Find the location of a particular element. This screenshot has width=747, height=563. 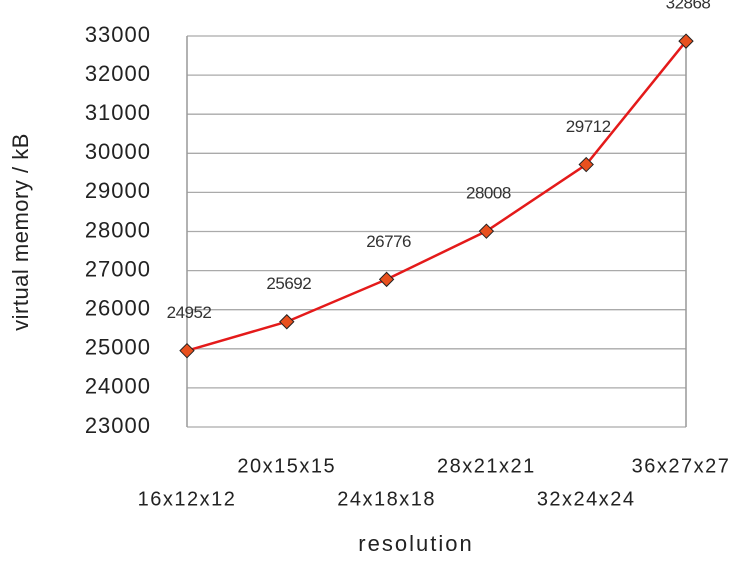

y-tick-label: 33000 is located at coordinates (118, 34).